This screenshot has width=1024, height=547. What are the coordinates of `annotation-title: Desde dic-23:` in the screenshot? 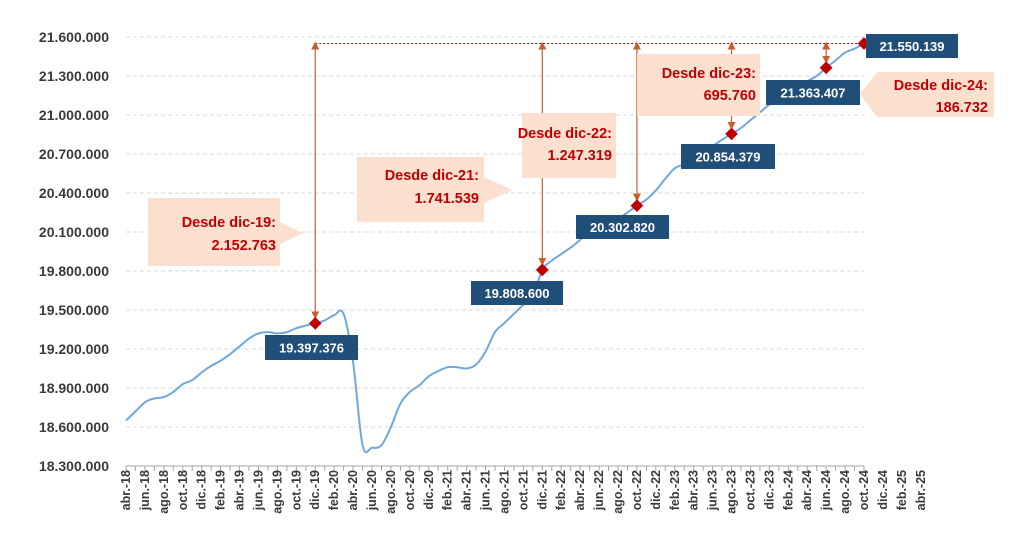 It's located at (709, 74).